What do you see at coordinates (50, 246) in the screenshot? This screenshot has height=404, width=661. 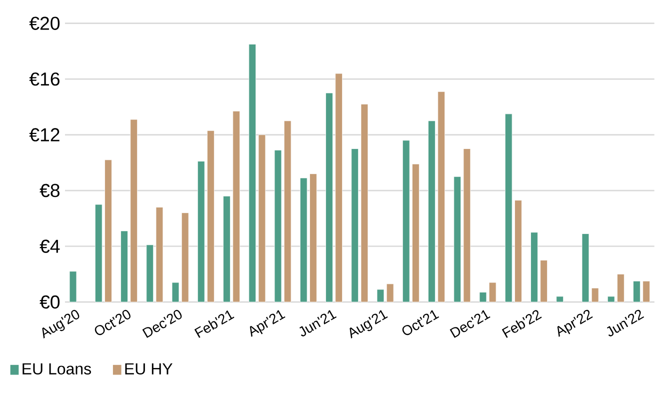 I see `y-tick-label: €4` at bounding box center [50, 246].